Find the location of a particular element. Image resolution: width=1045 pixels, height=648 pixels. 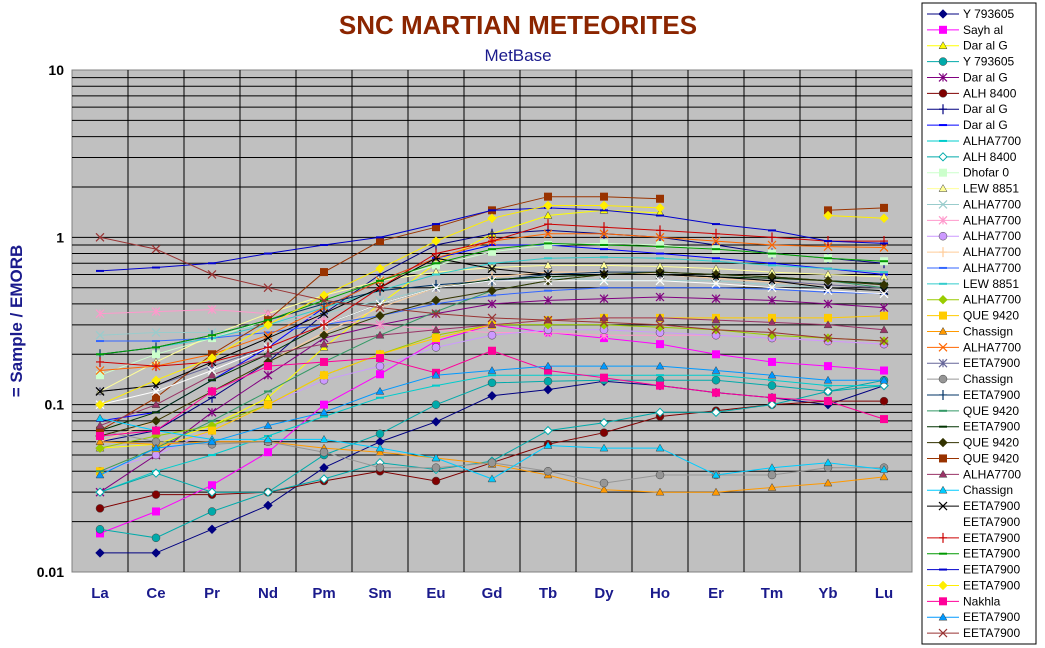

legend-label: QUE 9420 is located at coordinates (991, 411).